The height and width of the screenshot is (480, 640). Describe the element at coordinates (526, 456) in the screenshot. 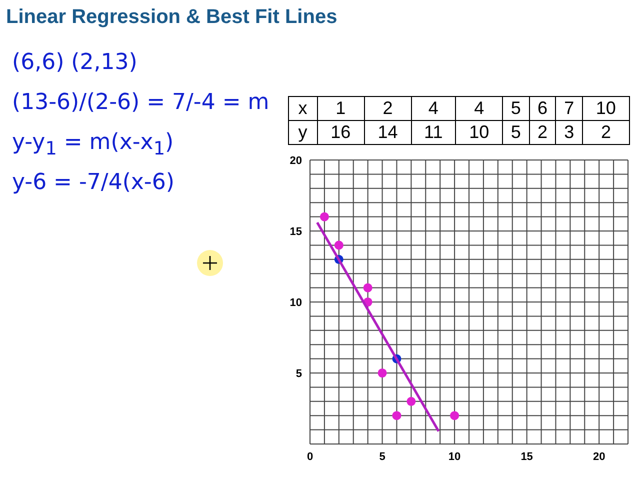

I see `x-tick-label: 15` at that location.